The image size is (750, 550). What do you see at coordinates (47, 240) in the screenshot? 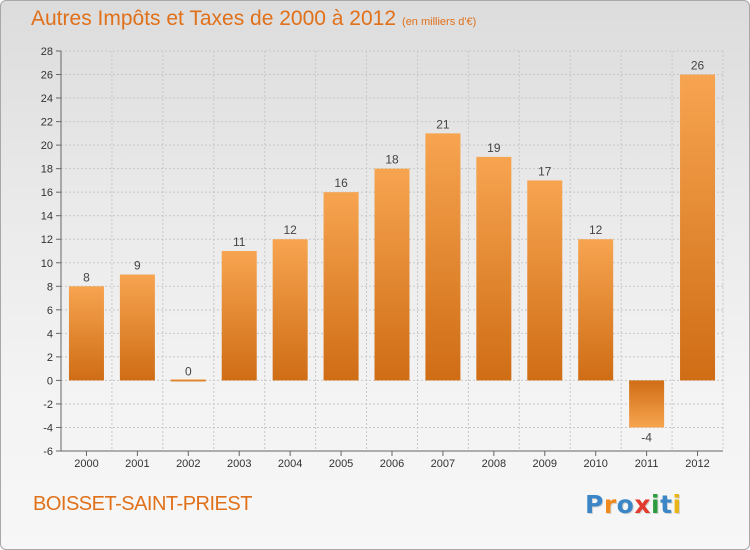
I see `y-tick-label: 12` at bounding box center [47, 240].